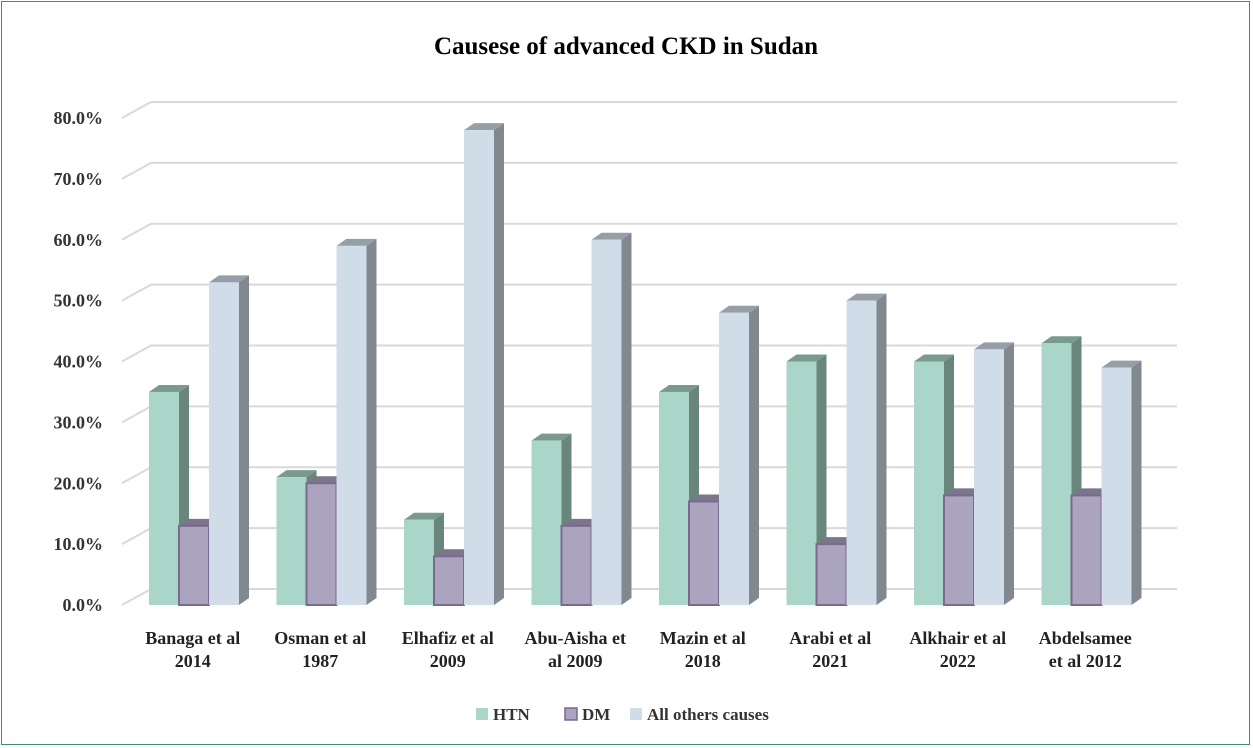 Image resolution: width=1253 pixels, height=748 pixels. Describe the element at coordinates (79, 544) in the screenshot. I see `y-tick-label: 10.0%` at that location.